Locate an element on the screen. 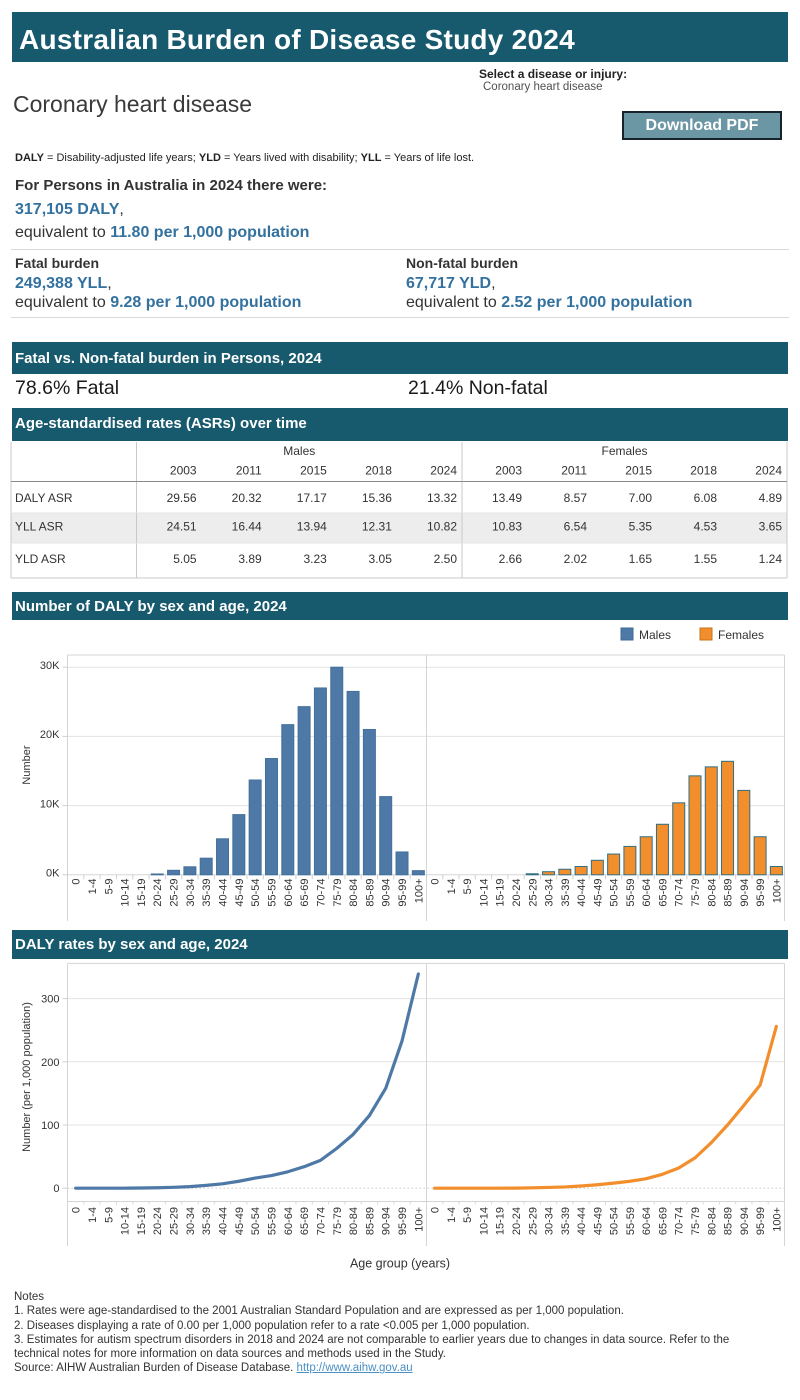 This screenshot has height=1400, width=800. svg-text: 10K is located at coordinates (50, 804).